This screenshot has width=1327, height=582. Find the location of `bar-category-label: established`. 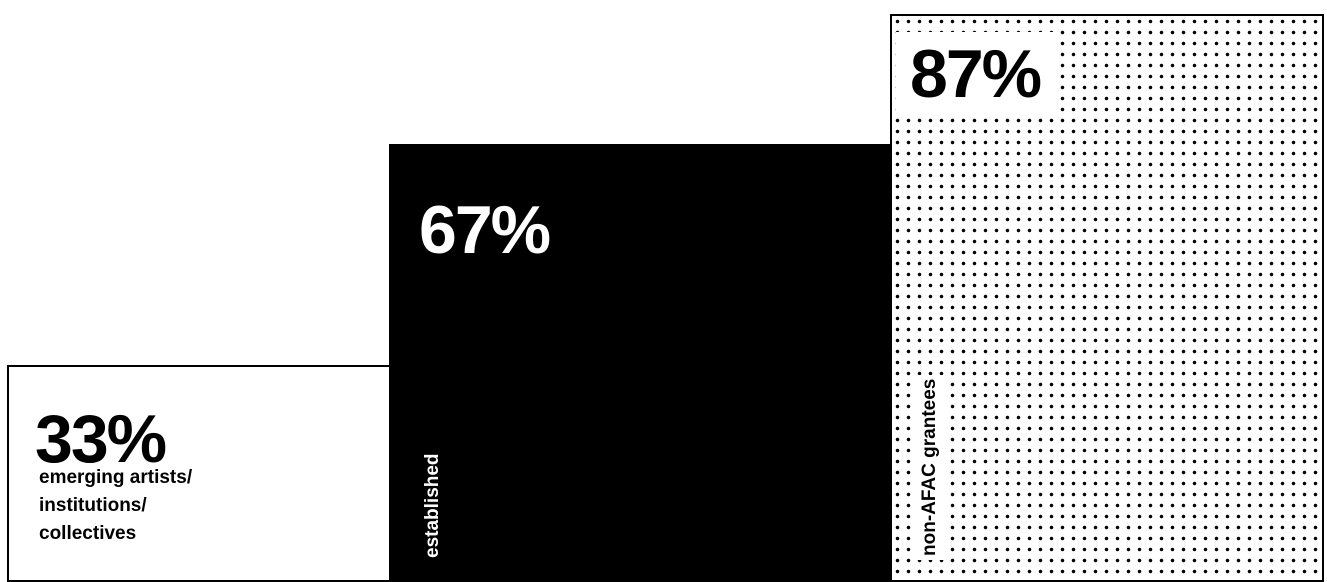

bar-category-label: established is located at coordinates (432, 505).